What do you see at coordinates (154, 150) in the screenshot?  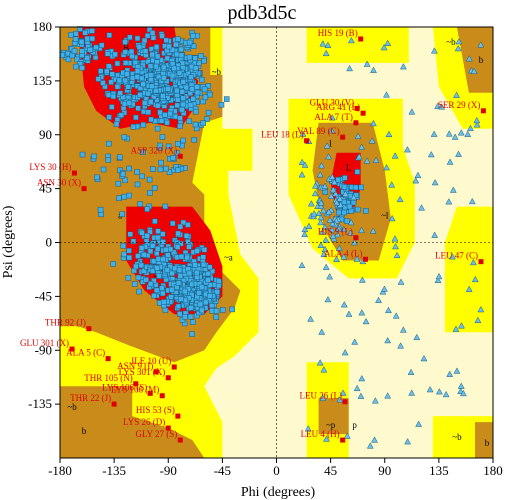 I see `outlier-label-7: ASP 320 (X)` at bounding box center [154, 150].